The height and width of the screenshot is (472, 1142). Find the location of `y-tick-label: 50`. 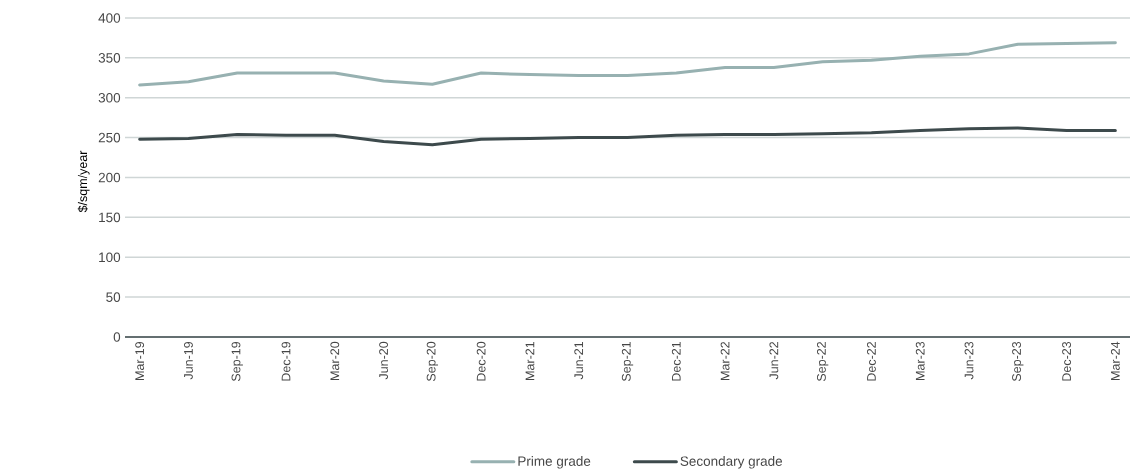

y-tick-label: 50 is located at coordinates (113, 297).